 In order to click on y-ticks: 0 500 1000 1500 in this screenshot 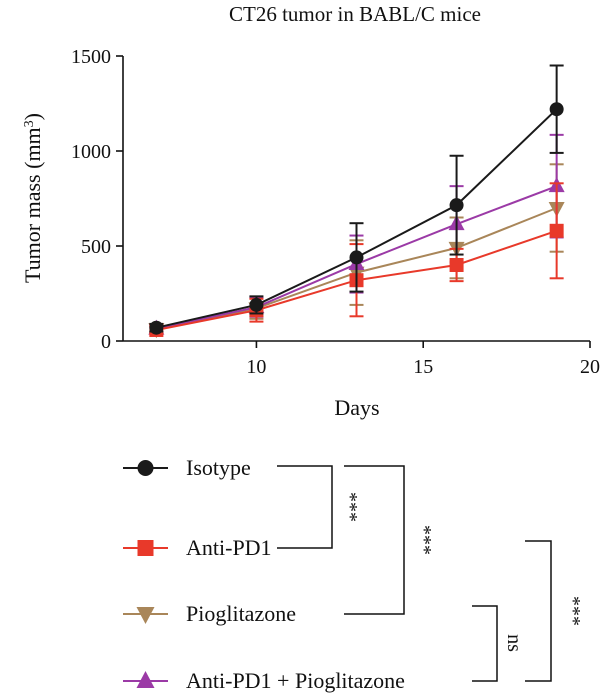, I will do `click(97, 199)`.